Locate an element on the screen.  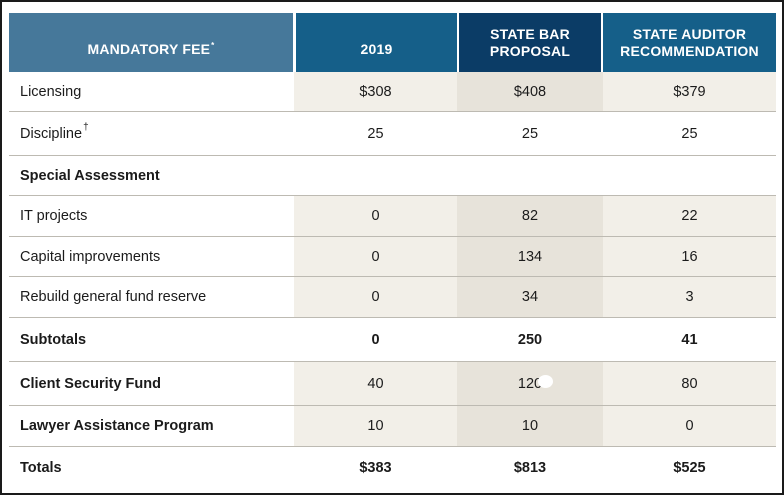
cell-auditor: $525 is located at coordinates (689, 467).